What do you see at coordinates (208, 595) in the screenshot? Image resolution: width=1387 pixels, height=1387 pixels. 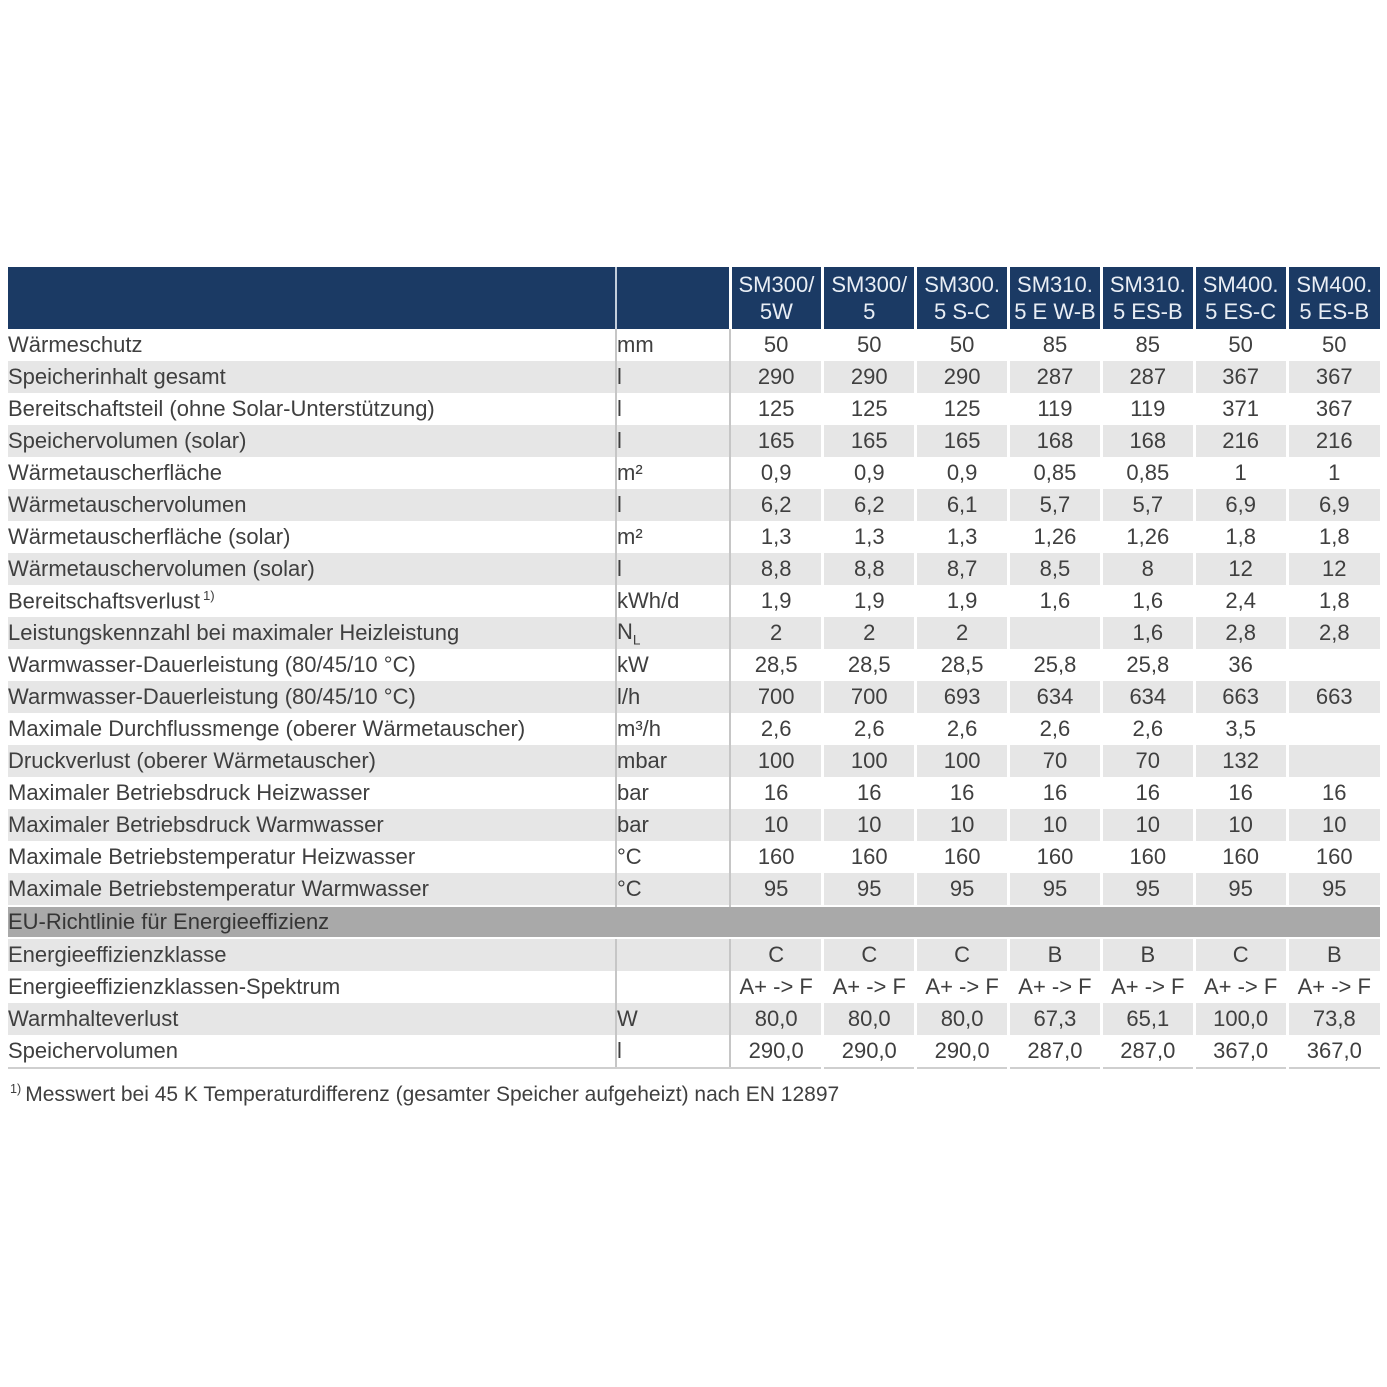 I see `footnote-marker: 1)` at bounding box center [208, 595].